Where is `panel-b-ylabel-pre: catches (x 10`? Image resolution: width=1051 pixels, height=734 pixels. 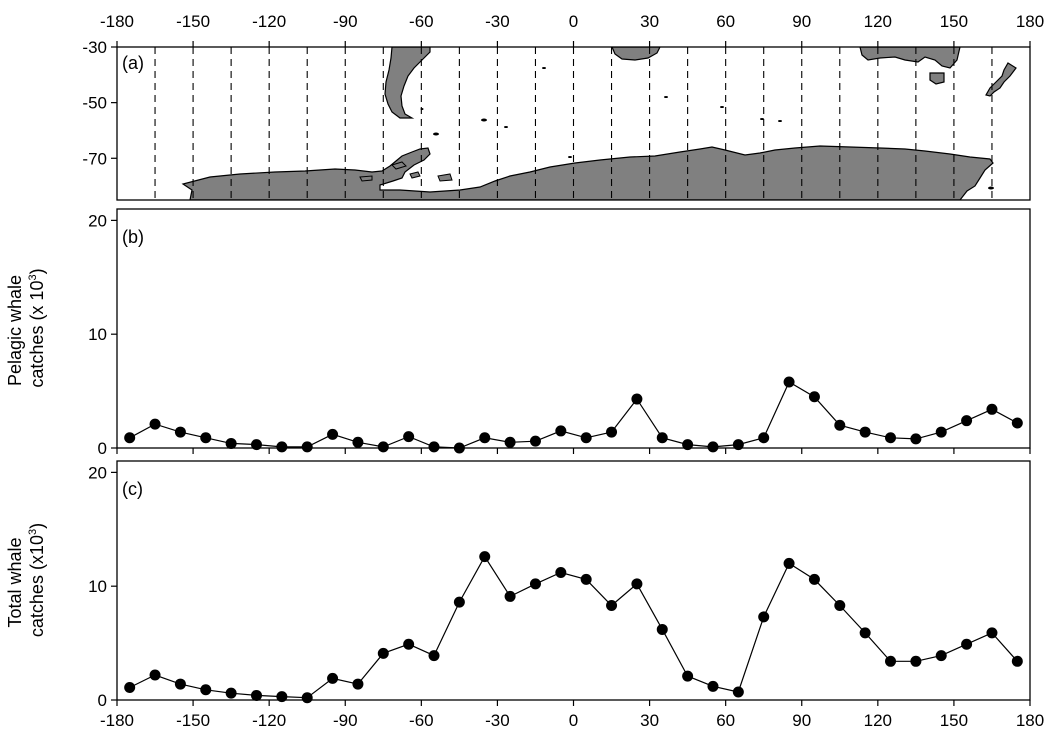 panel-b-ylabel-pre: catches (x 10 is located at coordinates (37, 334).